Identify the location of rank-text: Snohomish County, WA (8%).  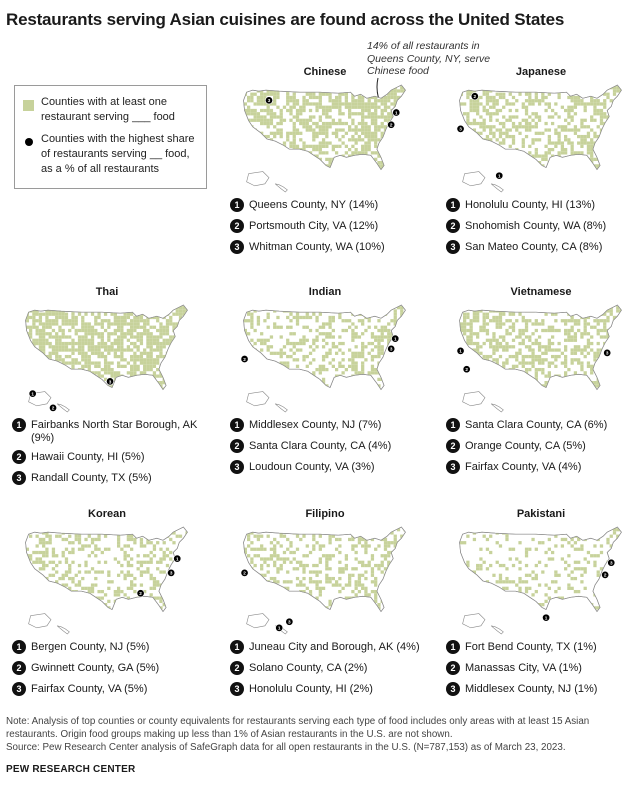
(536, 226).